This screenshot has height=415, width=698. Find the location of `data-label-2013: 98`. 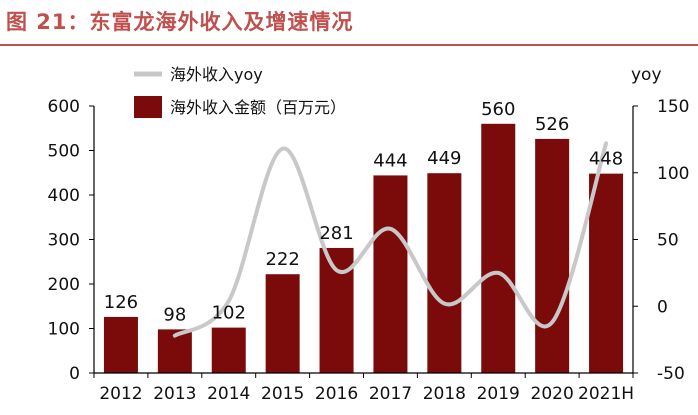

data-label-2013: 98 is located at coordinates (174, 314).